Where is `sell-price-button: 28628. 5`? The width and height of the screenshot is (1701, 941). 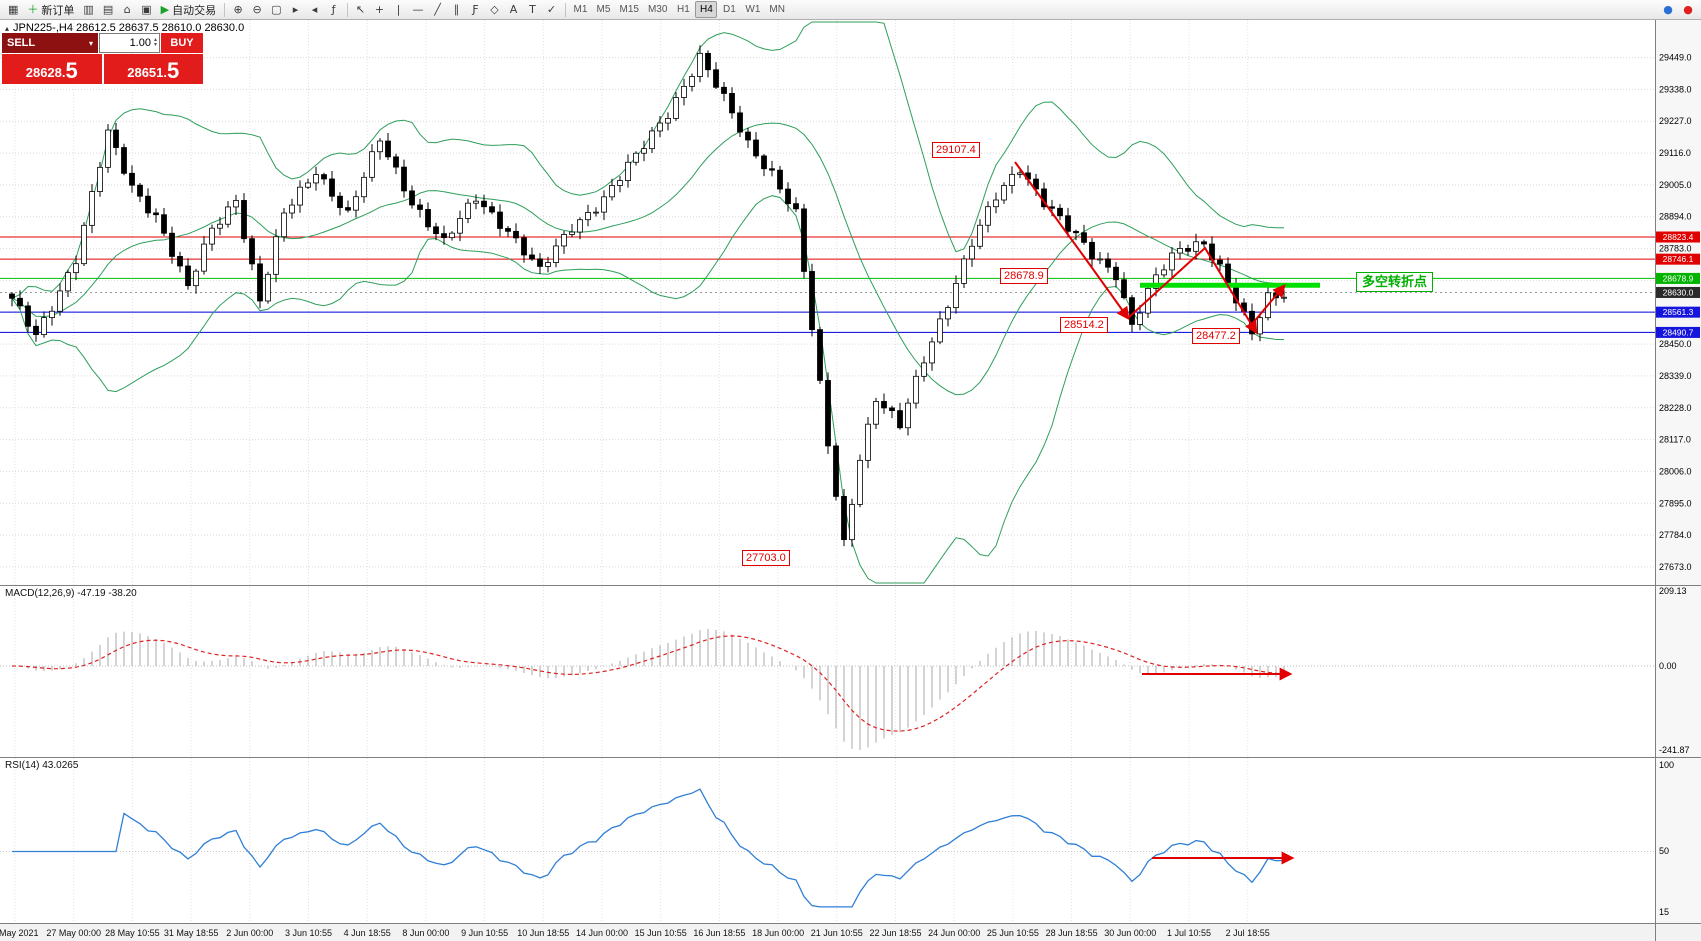
sell-price-button: 28628. 5 is located at coordinates (52, 69).